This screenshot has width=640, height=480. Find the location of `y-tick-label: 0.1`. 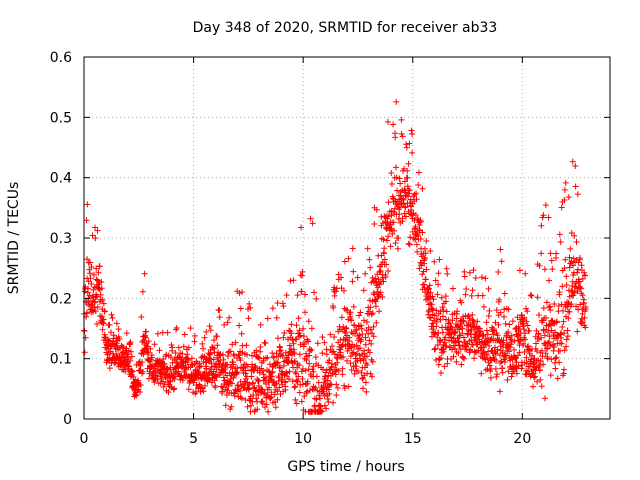

y-tick-label: 0.1 is located at coordinates (61, 360).